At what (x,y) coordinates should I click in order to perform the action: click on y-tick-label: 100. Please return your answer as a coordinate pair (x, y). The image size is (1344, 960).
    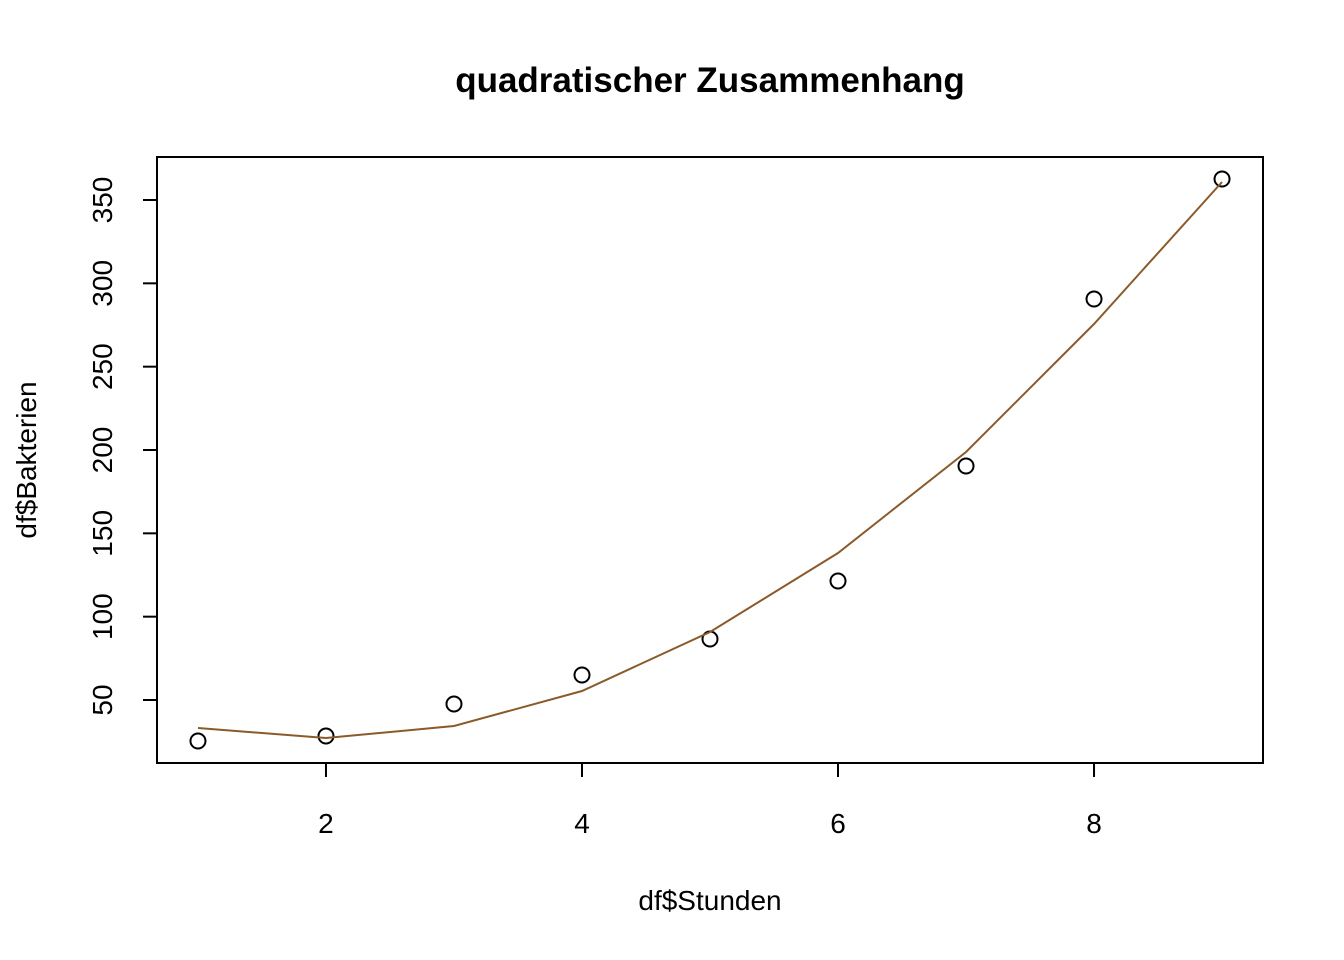
    Looking at the image, I should click on (102, 616).